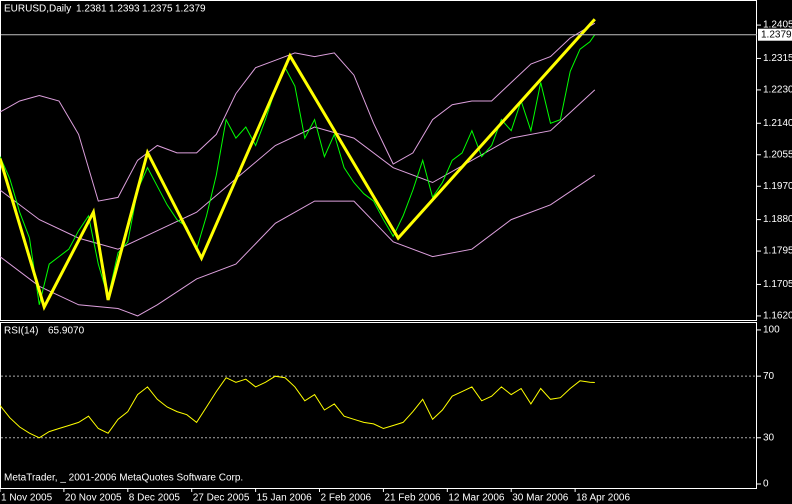 Image resolution: width=792 pixels, height=504 pixels. Describe the element at coordinates (93, 498) in the screenshot. I see `x-tick-label: 20 Nov 2005` at that location.